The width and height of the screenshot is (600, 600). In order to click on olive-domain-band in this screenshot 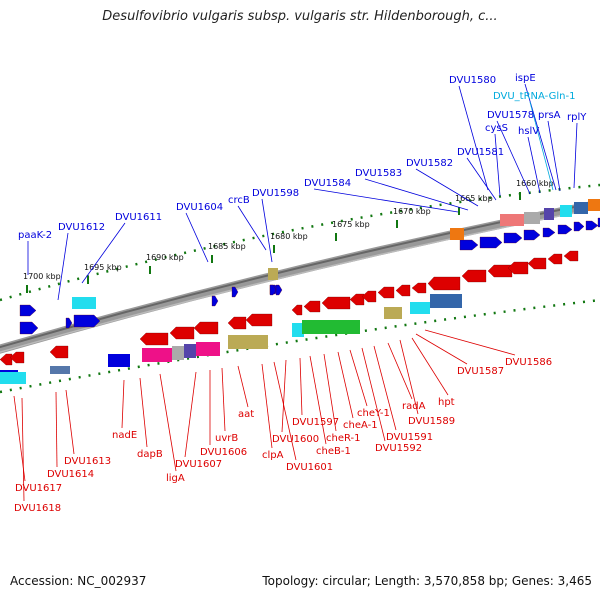, I will do `click(273, 274)`.